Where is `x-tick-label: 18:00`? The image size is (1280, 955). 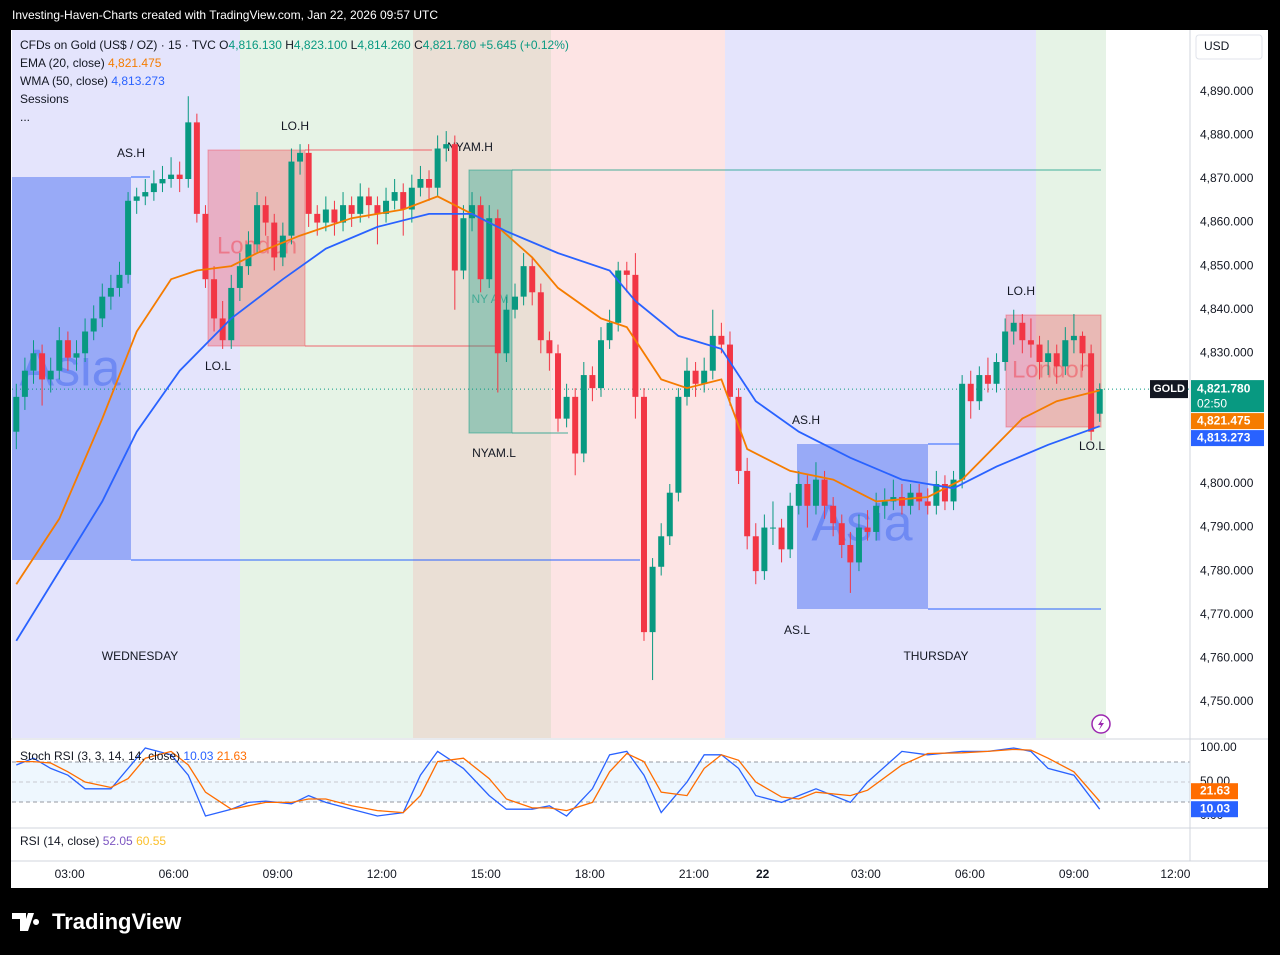
x-tick-label: 18:00 is located at coordinates (590, 874).